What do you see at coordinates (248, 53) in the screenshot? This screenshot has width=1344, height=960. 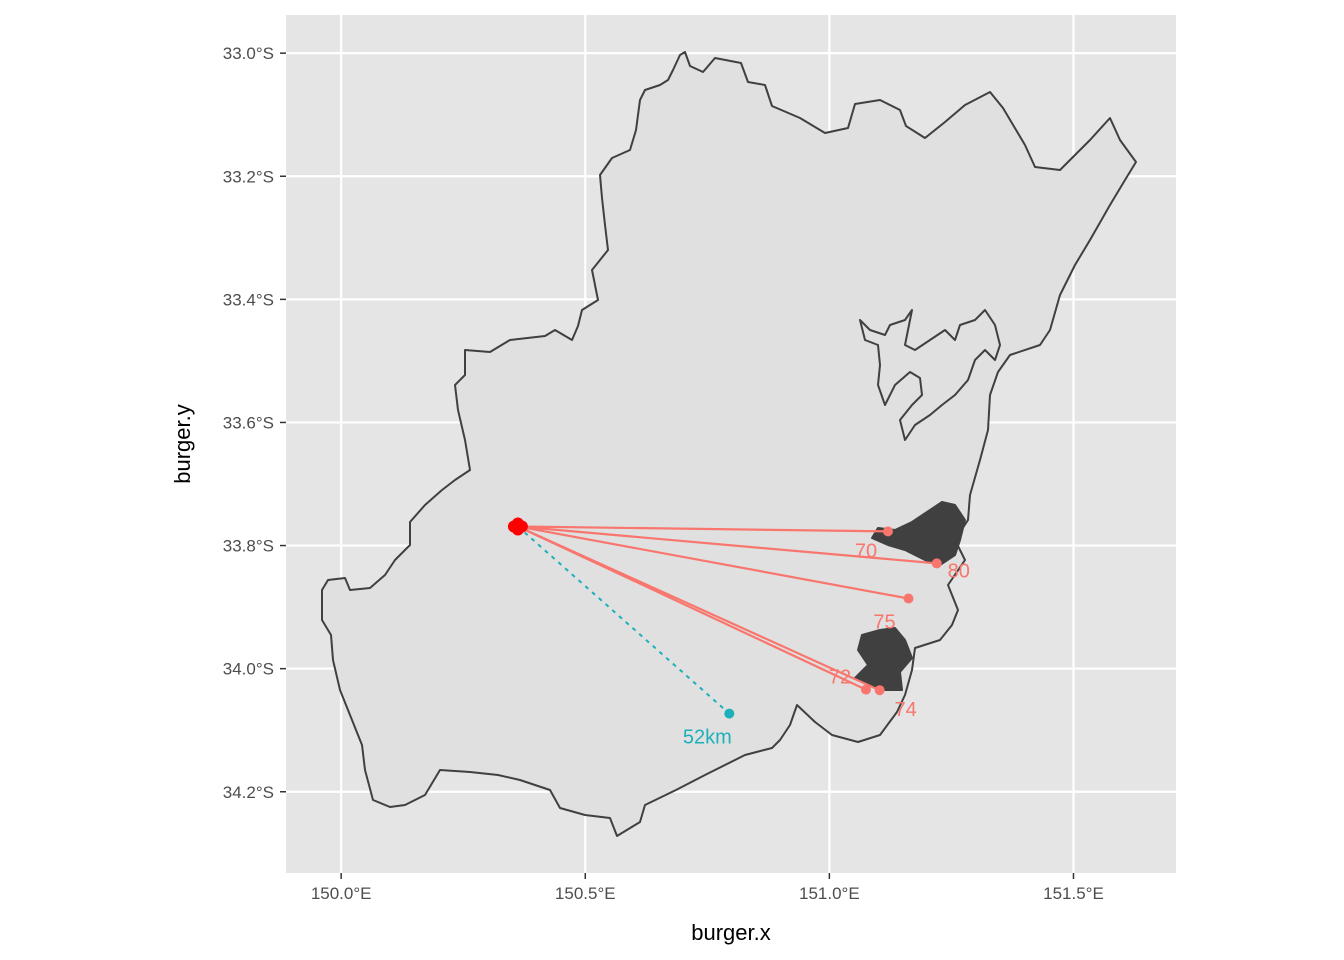 I see `y-tick-label: 33.0°S` at bounding box center [248, 53].